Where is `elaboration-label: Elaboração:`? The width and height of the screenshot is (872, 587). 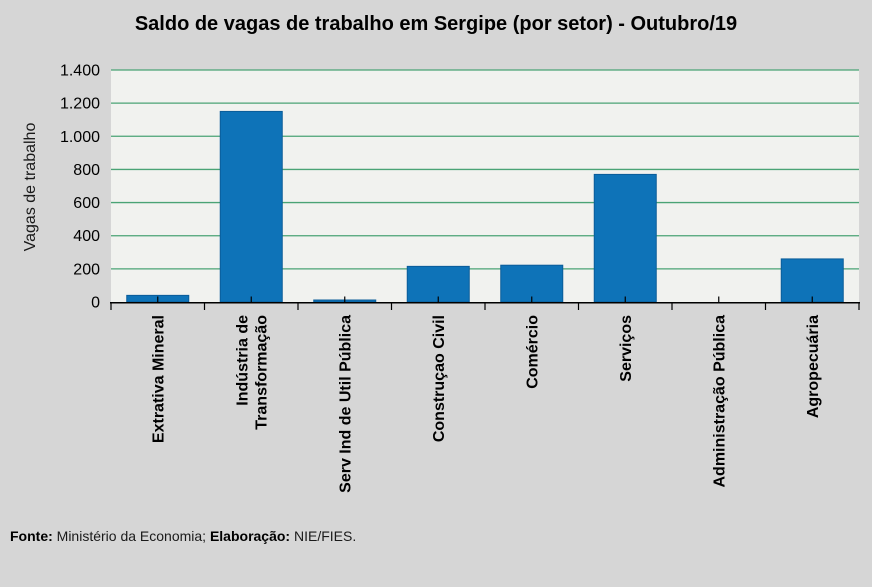
elaboration-label: Elaboração: is located at coordinates (250, 536).